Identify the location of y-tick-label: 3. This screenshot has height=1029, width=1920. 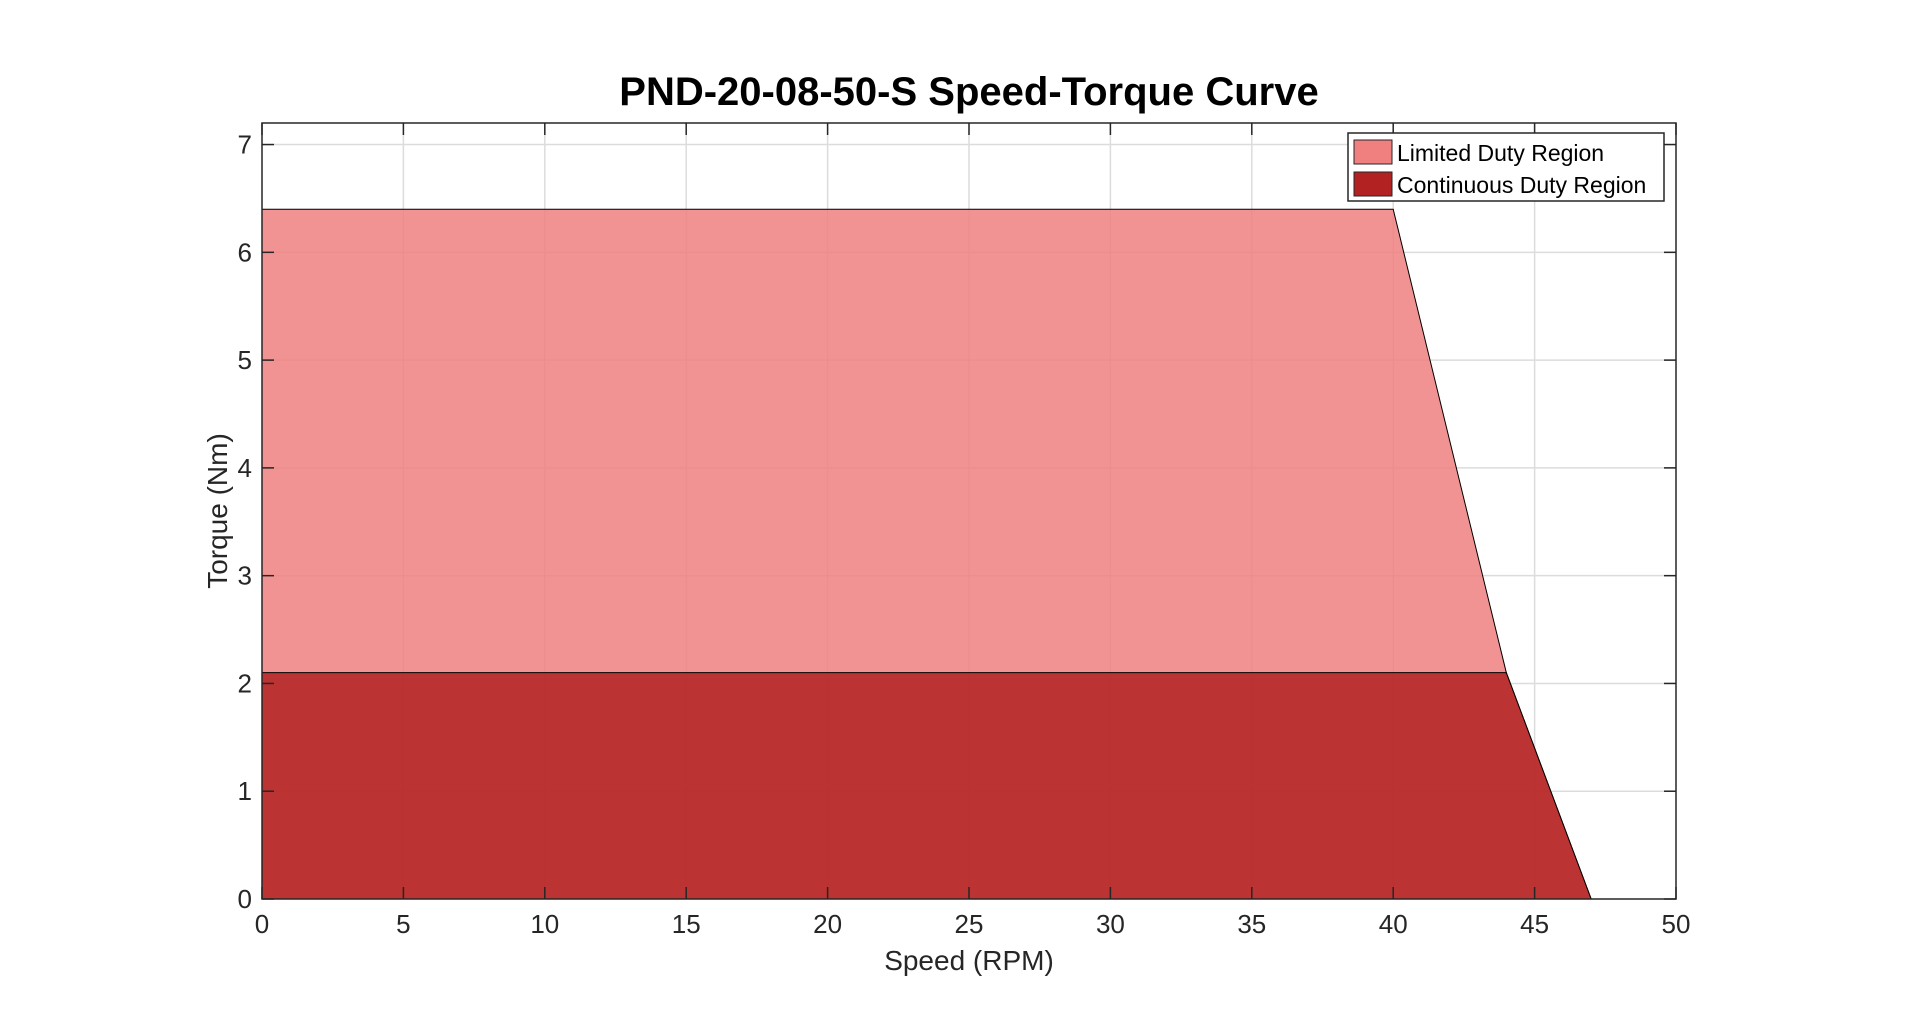
(245, 576).